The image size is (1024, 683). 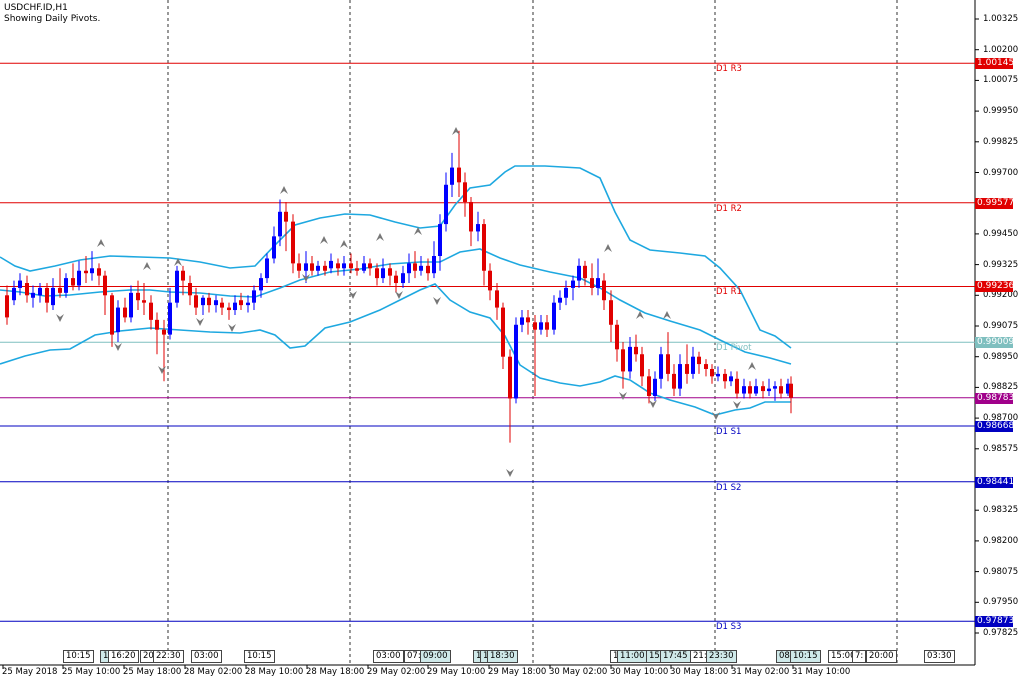 What do you see at coordinates (821, 672) in the screenshot?
I see `time-label: 31 May 10:00` at bounding box center [821, 672].